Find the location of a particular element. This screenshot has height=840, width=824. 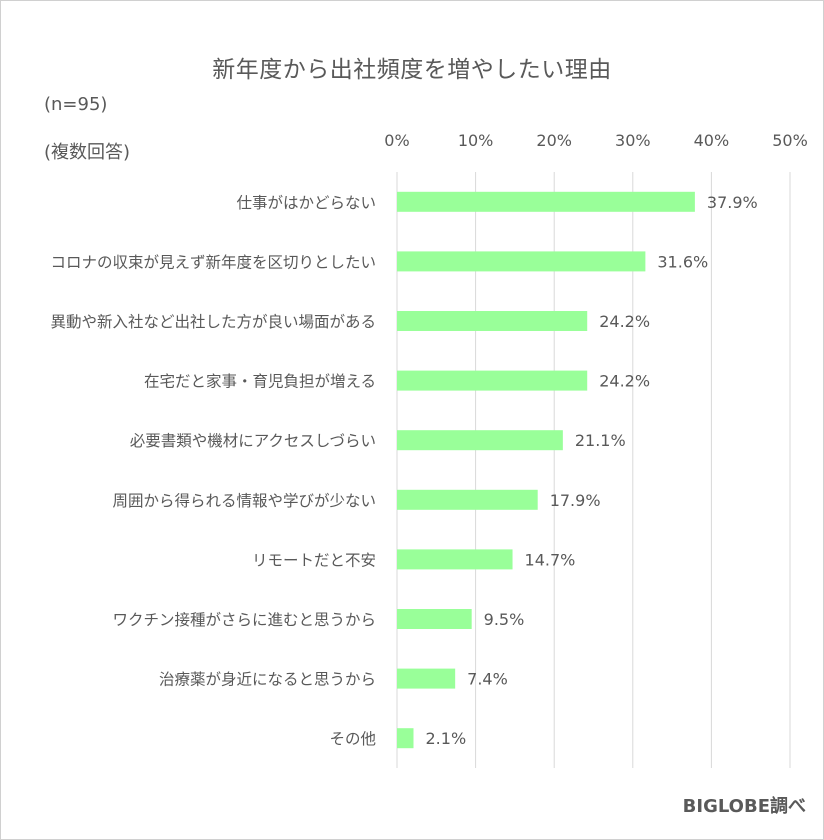

data-label: 21.1% is located at coordinates (600, 440).